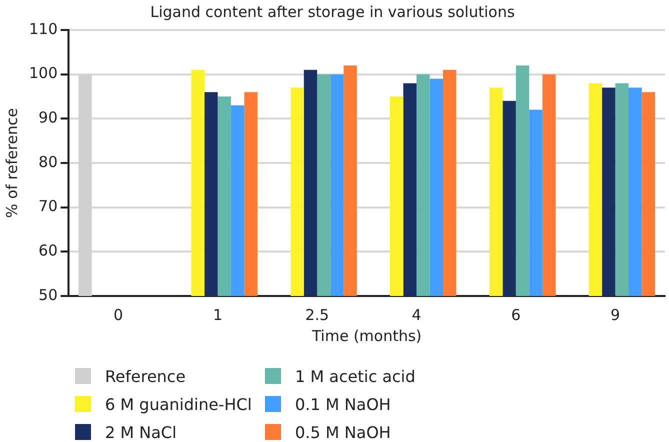 This screenshot has height=442, width=669. I want to click on x-tick-label: 4, so click(417, 315).